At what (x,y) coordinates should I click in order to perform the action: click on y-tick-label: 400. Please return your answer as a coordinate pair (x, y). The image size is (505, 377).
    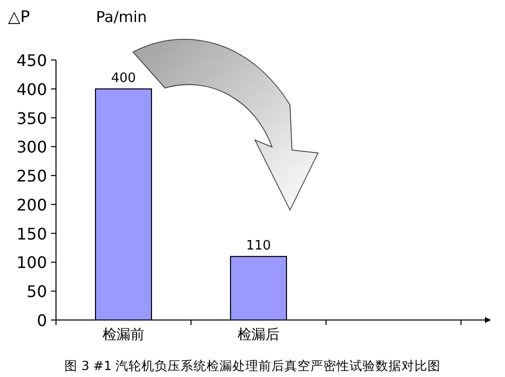
    Looking at the image, I should click on (31, 89).